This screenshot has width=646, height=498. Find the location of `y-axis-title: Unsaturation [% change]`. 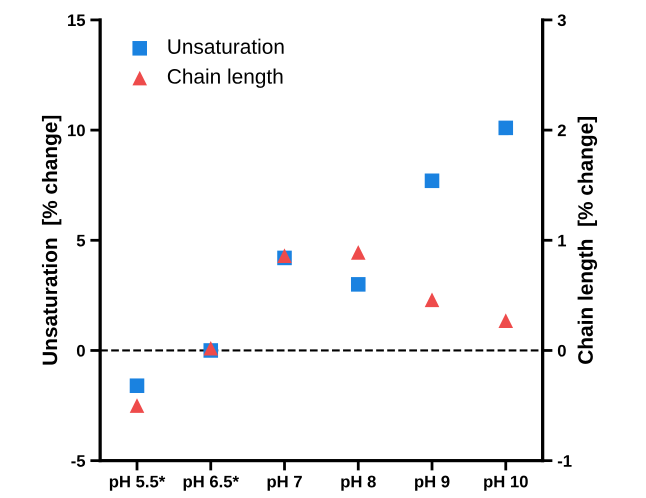

y-axis-title: Unsaturation [% change] is located at coordinates (52, 240).